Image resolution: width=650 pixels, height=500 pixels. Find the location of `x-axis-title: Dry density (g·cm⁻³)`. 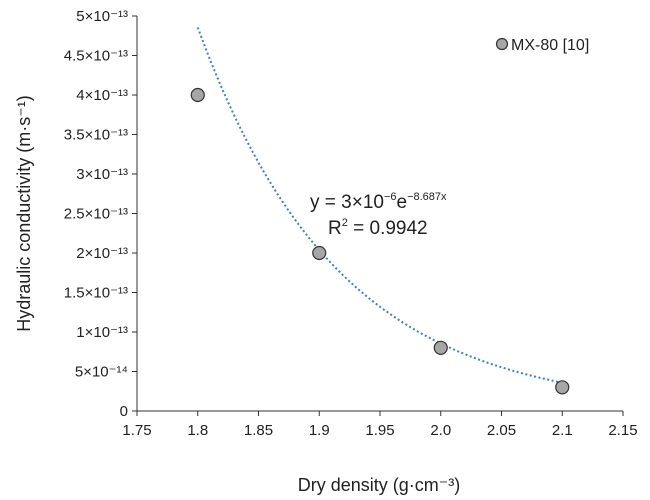

x-axis-title: Dry density (g·cm⁻³) is located at coordinates (379, 485).